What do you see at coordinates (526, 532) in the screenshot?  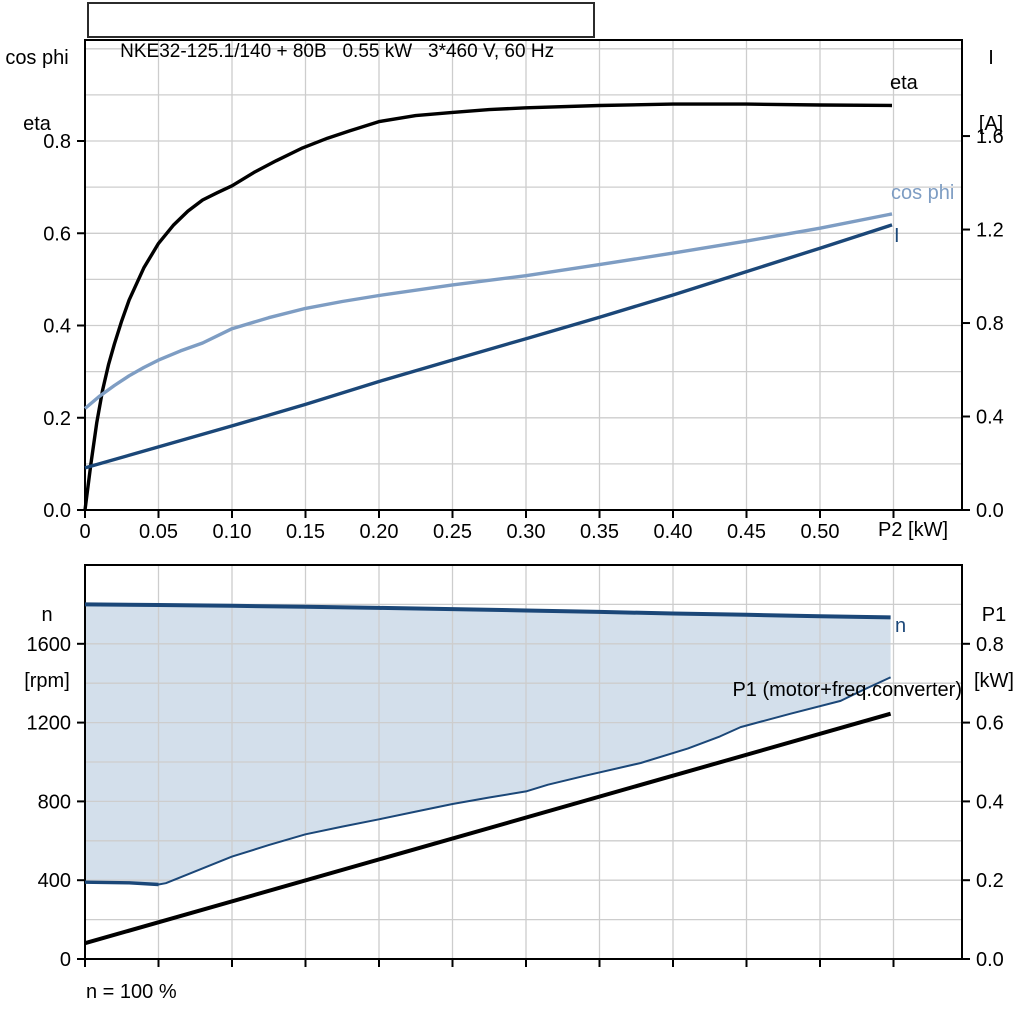 I see `x-tick-label: 0.30` at bounding box center [526, 532].